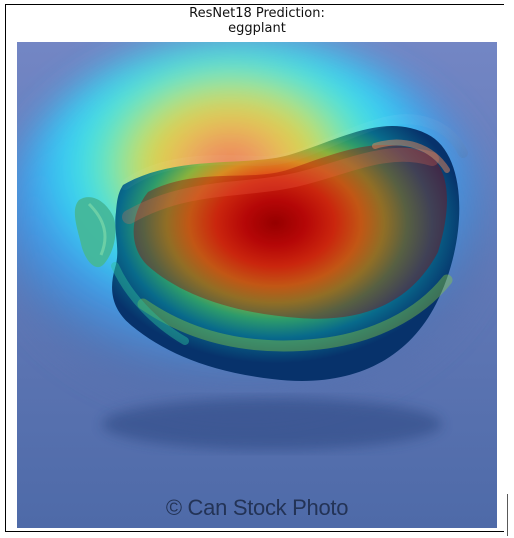 The height and width of the screenshot is (538, 514). What do you see at coordinates (507, 271) in the screenshot?
I see `right-canvas-edge` at bounding box center [507, 271].